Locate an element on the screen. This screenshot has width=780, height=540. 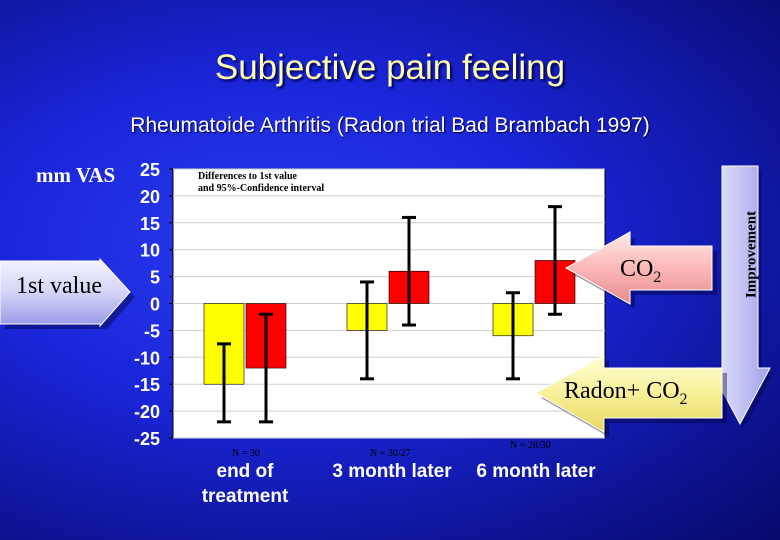
legend-radon-sub: 2 is located at coordinates (683, 399).